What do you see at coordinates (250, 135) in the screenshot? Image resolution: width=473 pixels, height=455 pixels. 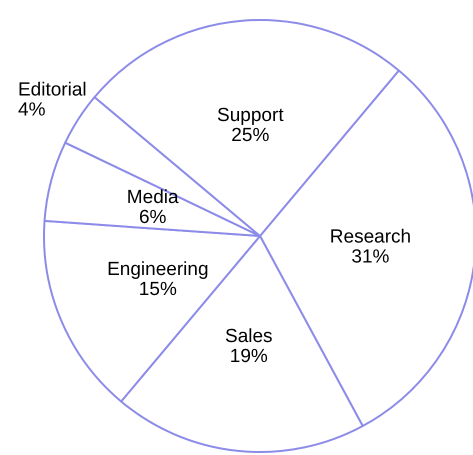 I see `data-label: 25%` at bounding box center [250, 135].